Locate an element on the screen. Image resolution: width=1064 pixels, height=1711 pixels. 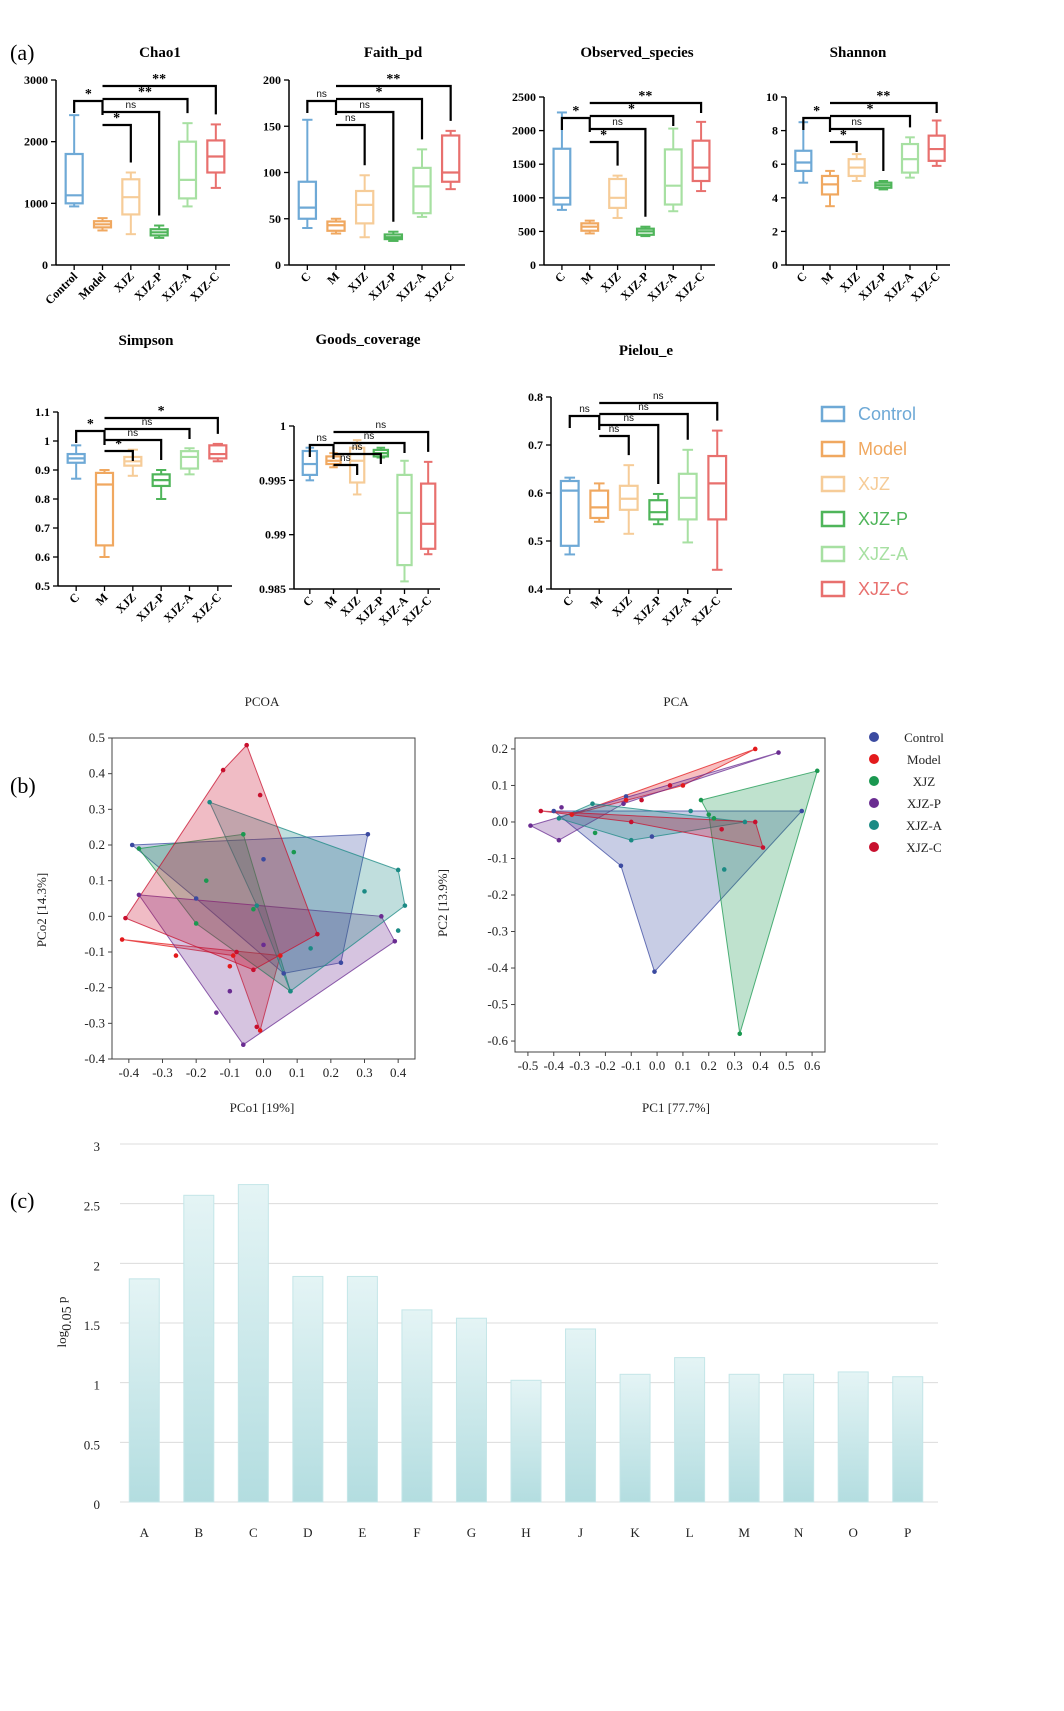
x-tick-label: J is located at coordinates (580, 1532).